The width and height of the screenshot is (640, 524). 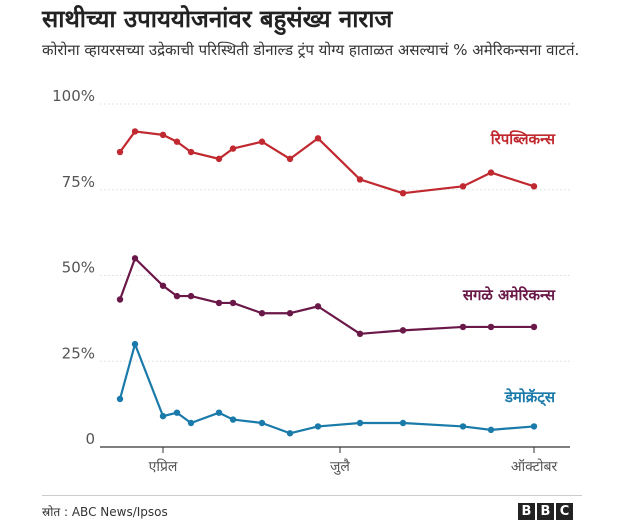 What do you see at coordinates (509, 268) in the screenshot?
I see `series-labels: रिपब्लिकन्स सगळे अमेरिकन्स डेमोक्रॅट्स` at bounding box center [509, 268].